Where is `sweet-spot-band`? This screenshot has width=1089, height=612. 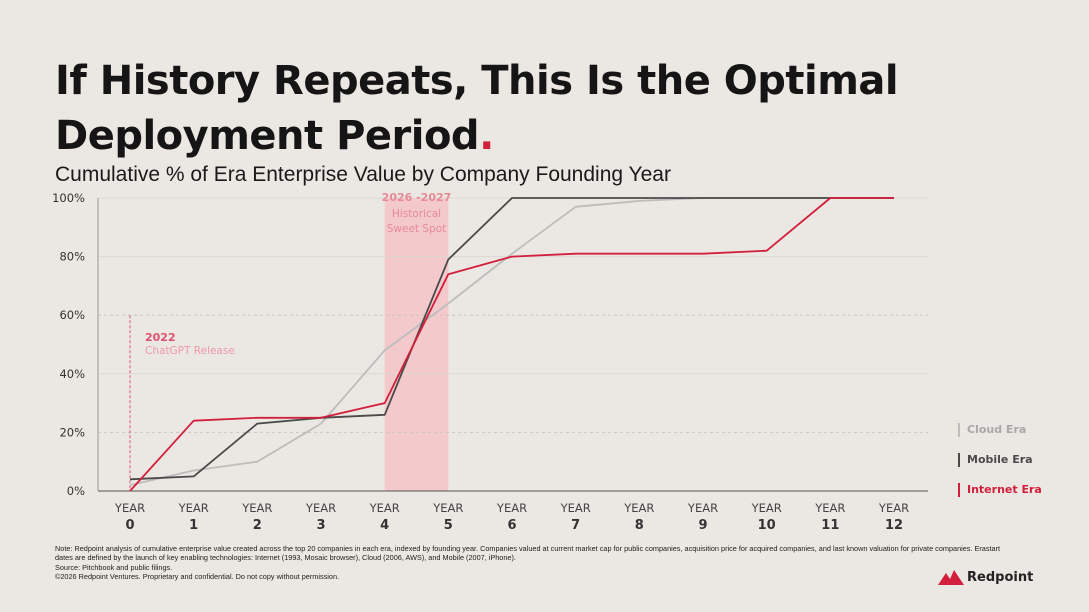 sweet-spot-band is located at coordinates (416, 344).